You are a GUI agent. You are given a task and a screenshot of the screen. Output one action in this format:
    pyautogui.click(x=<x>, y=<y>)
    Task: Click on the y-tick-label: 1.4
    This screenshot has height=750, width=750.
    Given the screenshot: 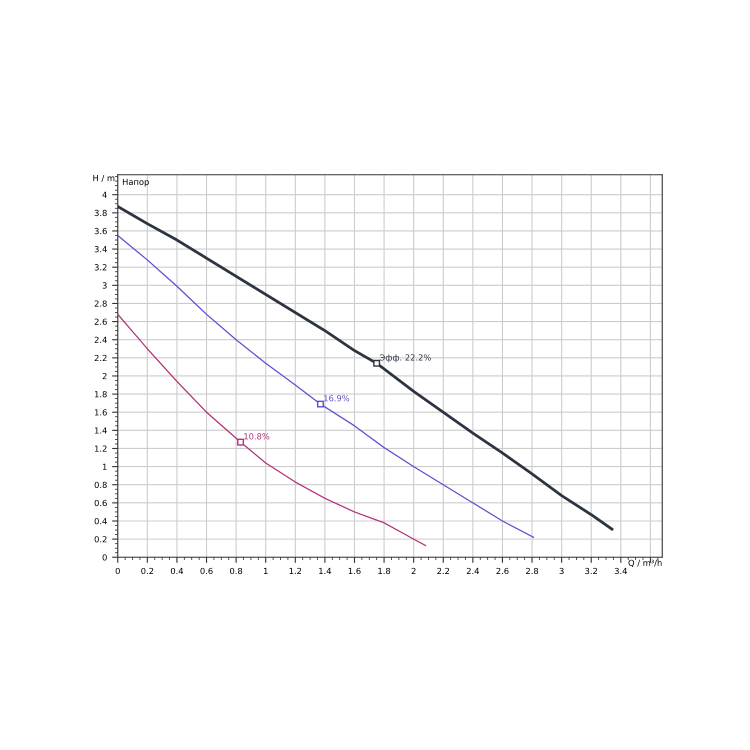 What is the action you would take?
    pyautogui.click(x=100, y=430)
    